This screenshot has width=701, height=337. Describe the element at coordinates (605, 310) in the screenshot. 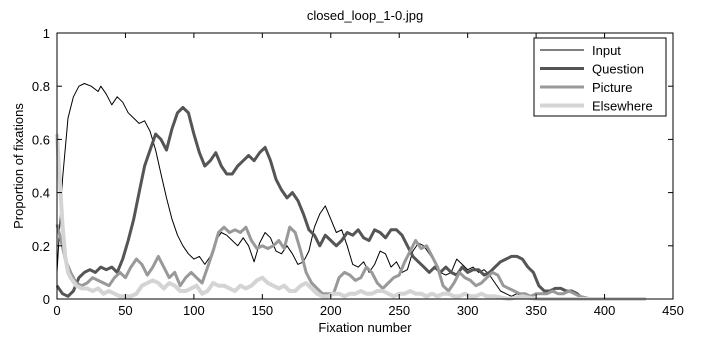

I see `x-tick-label: 400` at that location.